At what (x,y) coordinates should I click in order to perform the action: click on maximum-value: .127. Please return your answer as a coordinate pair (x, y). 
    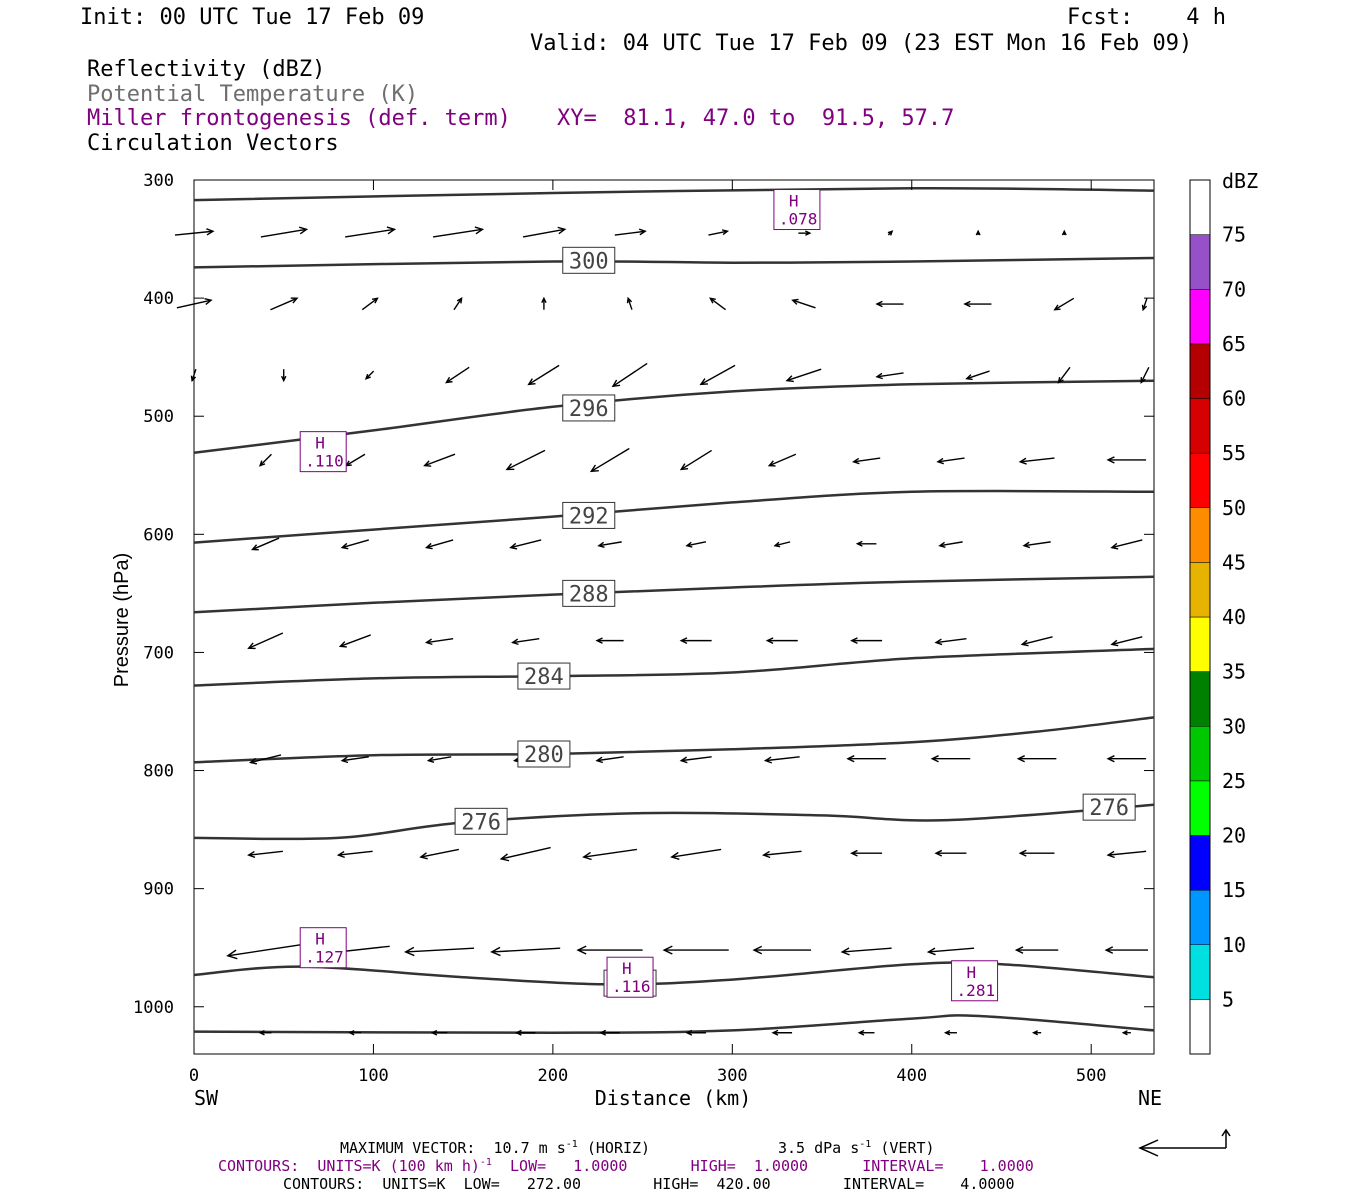
    Looking at the image, I should click on (324, 957).